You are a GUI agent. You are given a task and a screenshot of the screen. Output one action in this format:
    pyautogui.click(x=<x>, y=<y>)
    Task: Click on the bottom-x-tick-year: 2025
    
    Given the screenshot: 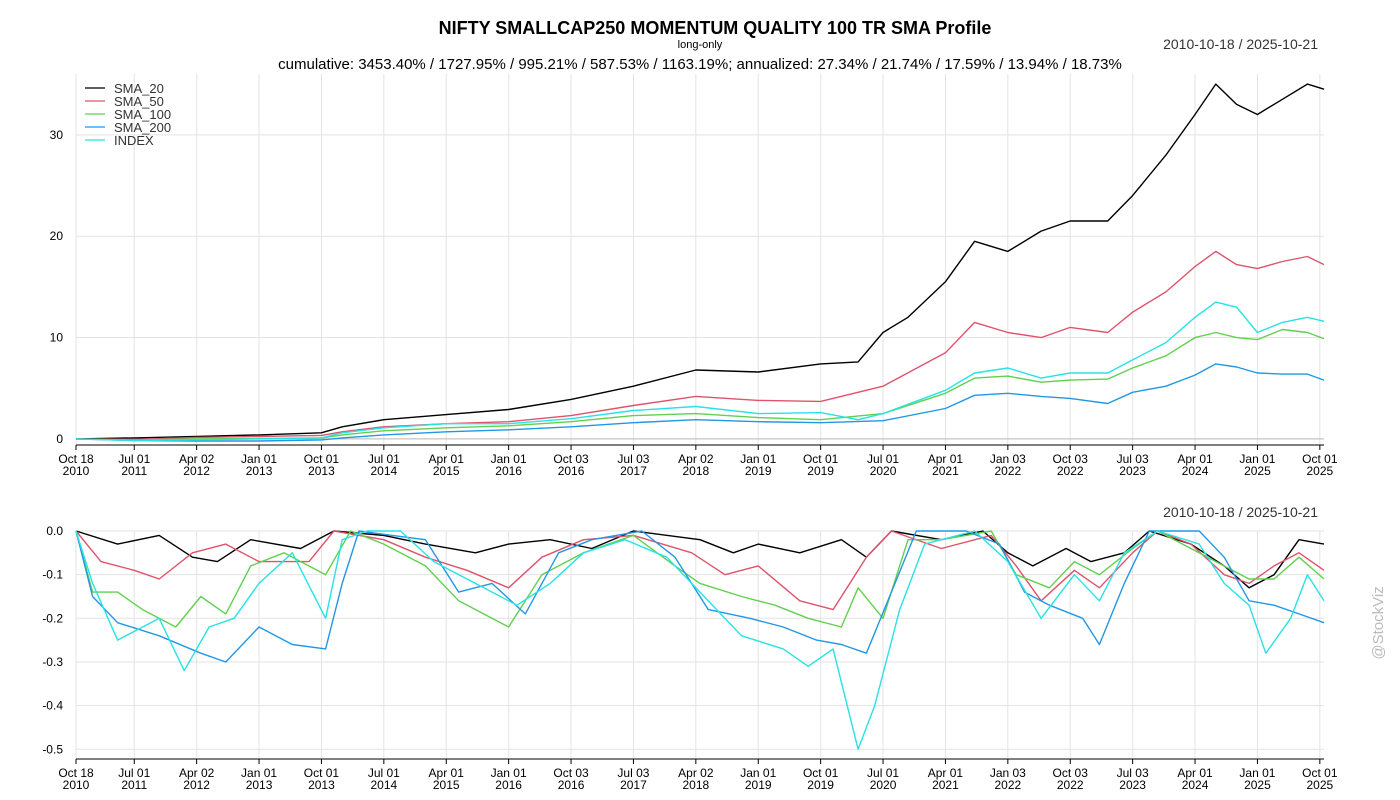 What is the action you would take?
    pyautogui.click(x=1257, y=785)
    